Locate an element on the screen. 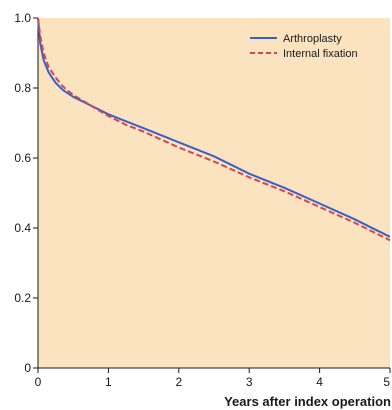 The image size is (392, 410). y-tick-label: 0.6 is located at coordinates (22, 158).